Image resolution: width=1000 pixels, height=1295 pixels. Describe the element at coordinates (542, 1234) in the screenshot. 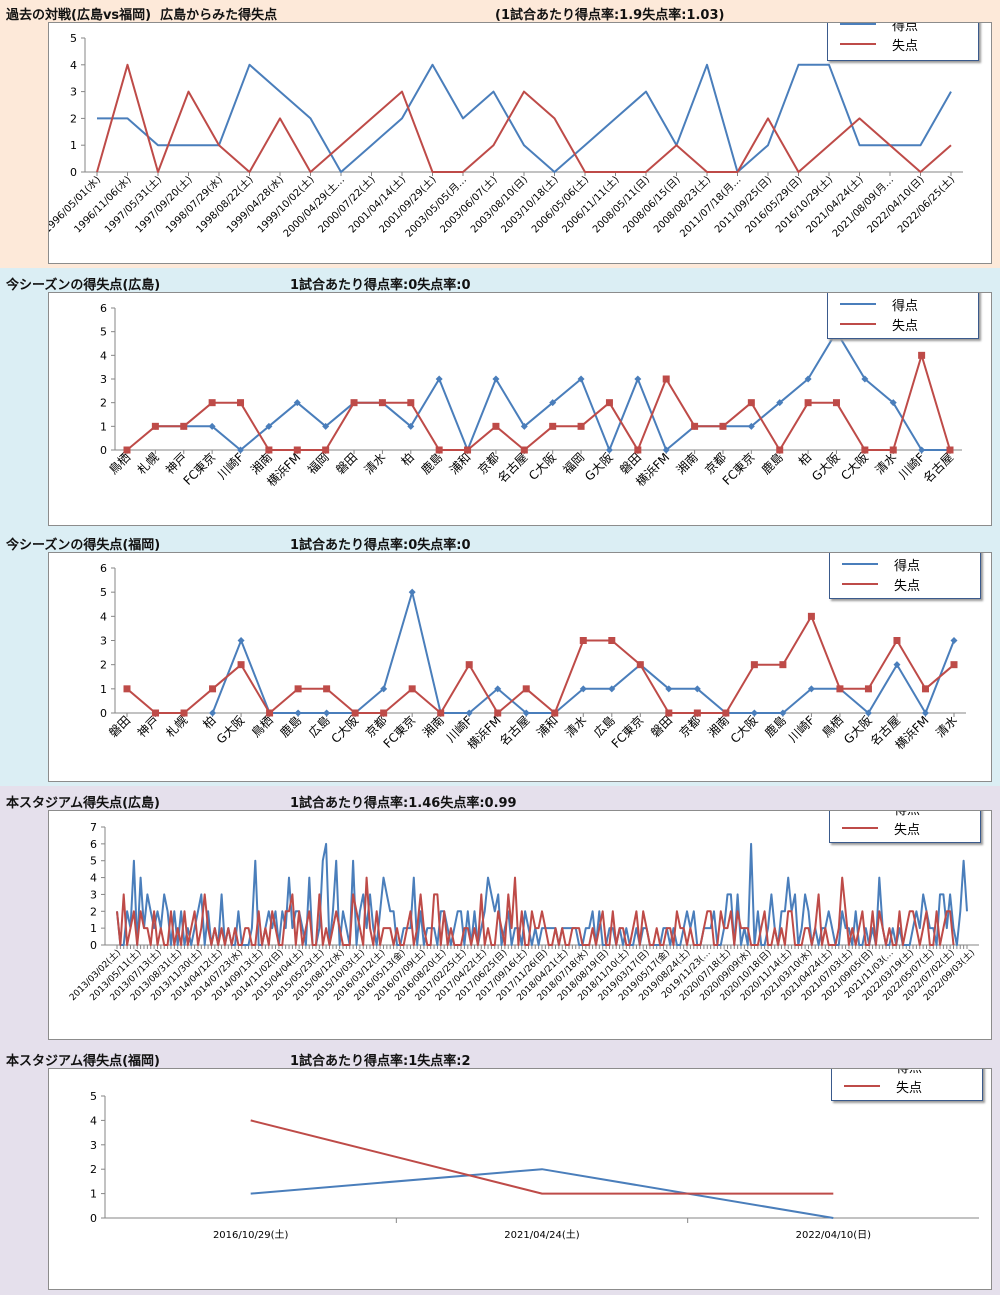

I see `x-tick-label: 2021/04/24(土)` at that location.